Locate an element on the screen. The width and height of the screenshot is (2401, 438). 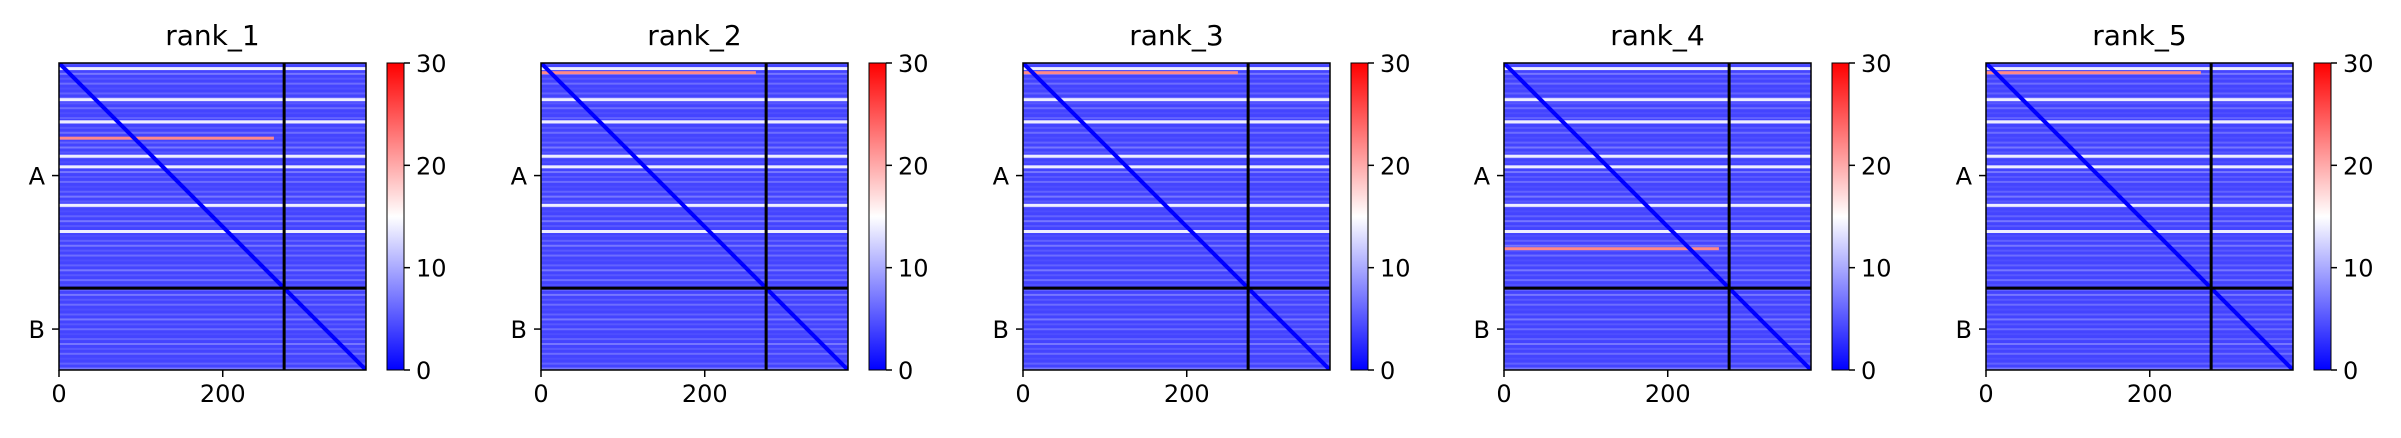
colorbar-tick-label: 10 is located at coordinates (1395, 269).